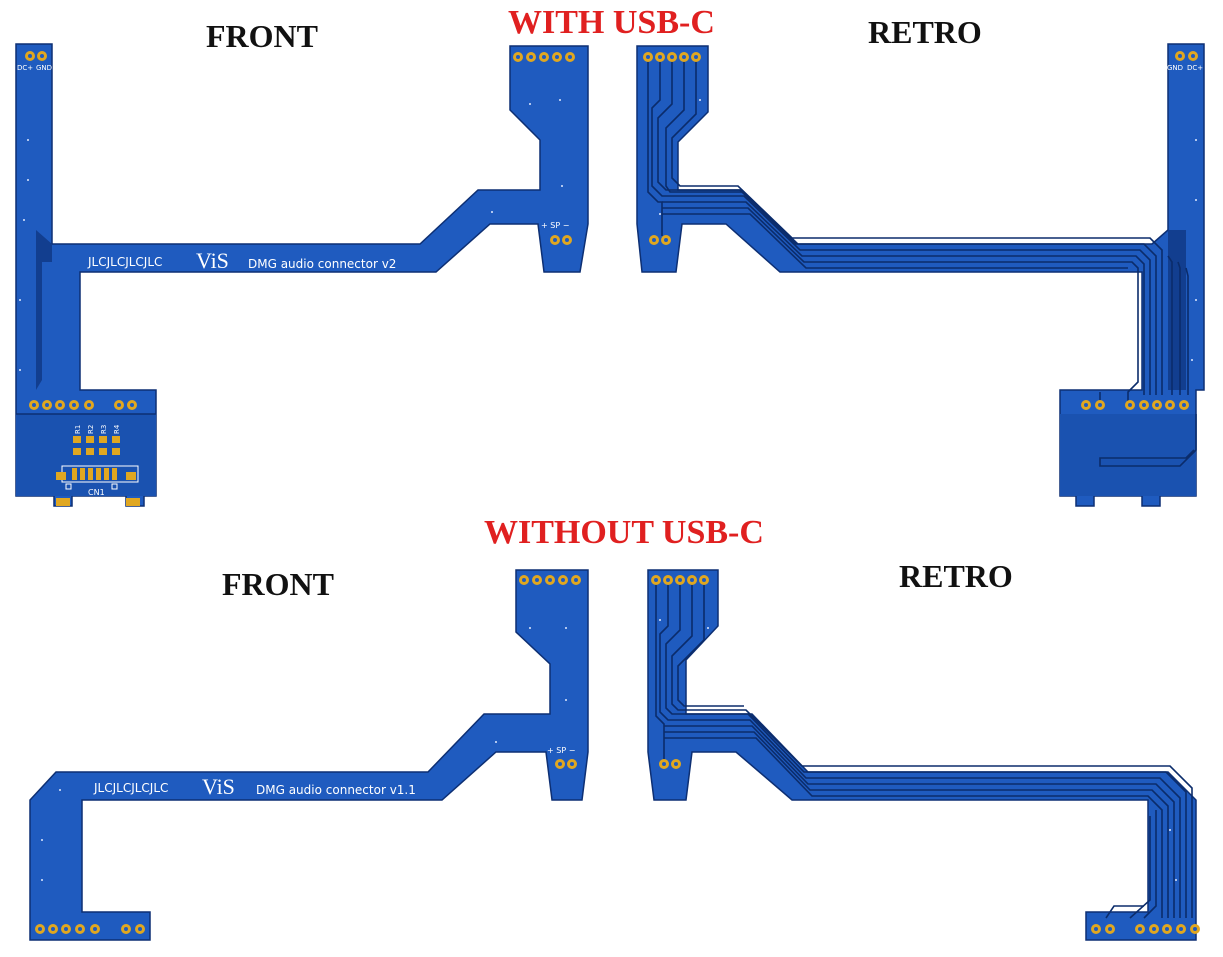 The height and width of the screenshot is (957, 1223). Describe the element at coordinates (117, 429) in the screenshot. I see `svg-text: R4` at that location.